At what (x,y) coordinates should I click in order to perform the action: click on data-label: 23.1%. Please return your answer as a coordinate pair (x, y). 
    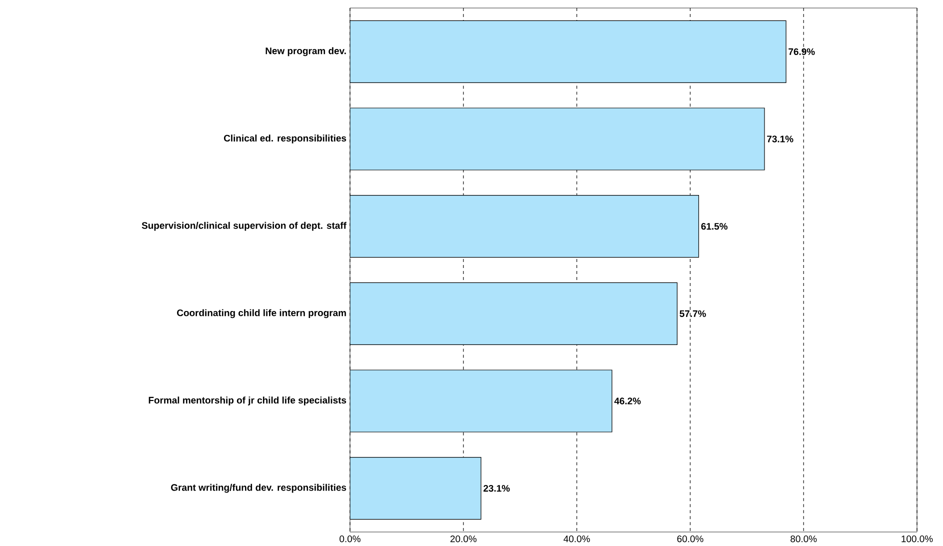
    Looking at the image, I should click on (497, 488).